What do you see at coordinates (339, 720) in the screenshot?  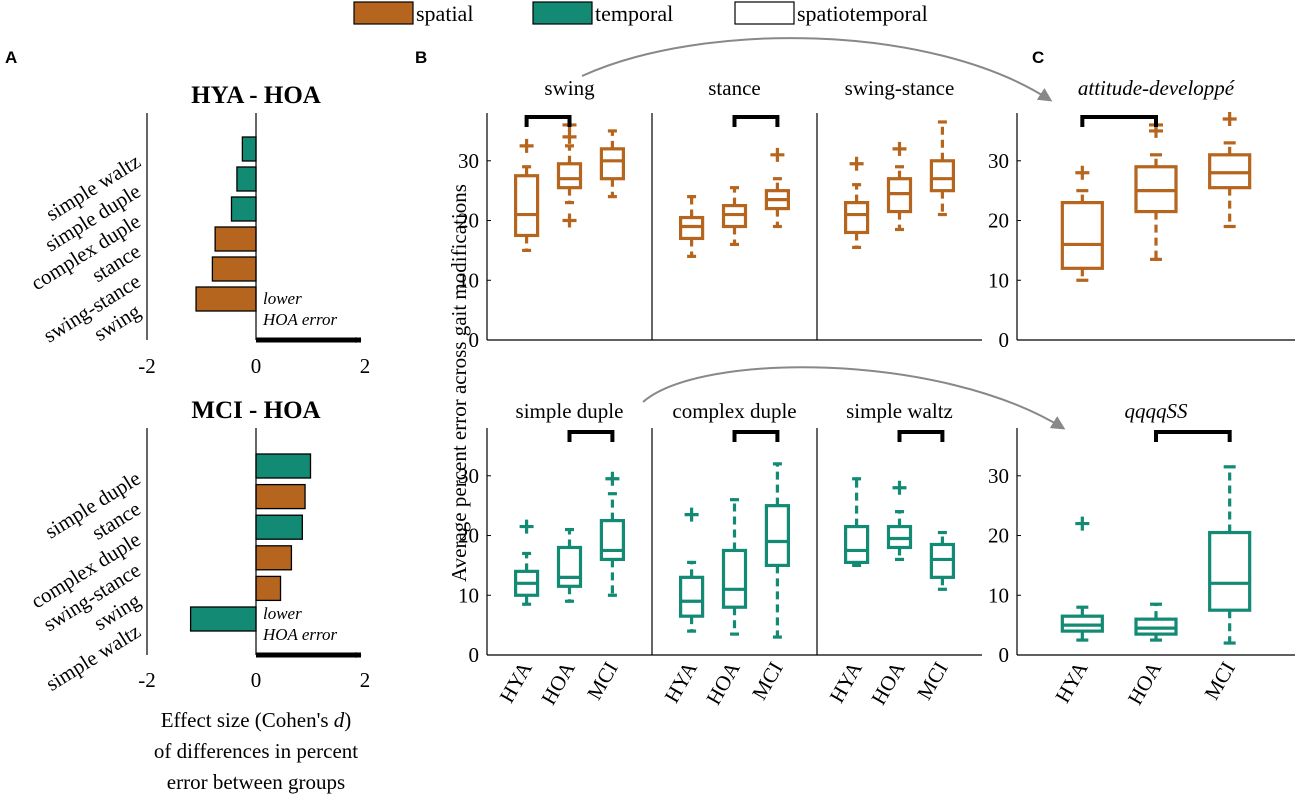 I see `xlabel-italic-part: d` at bounding box center [339, 720].